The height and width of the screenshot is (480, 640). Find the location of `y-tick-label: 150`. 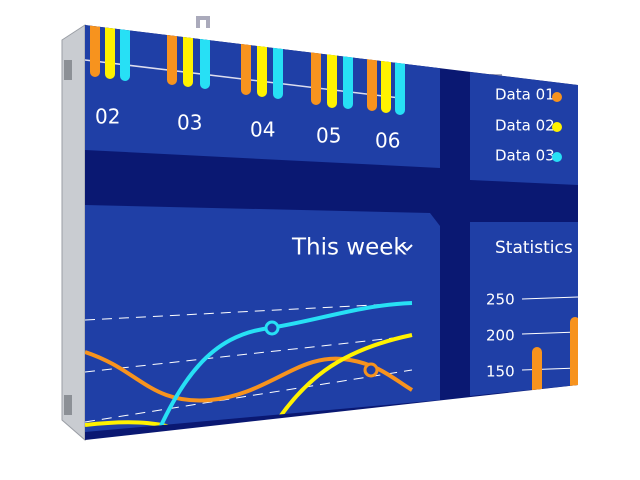

y-tick-label: 150 is located at coordinates (500, 372).